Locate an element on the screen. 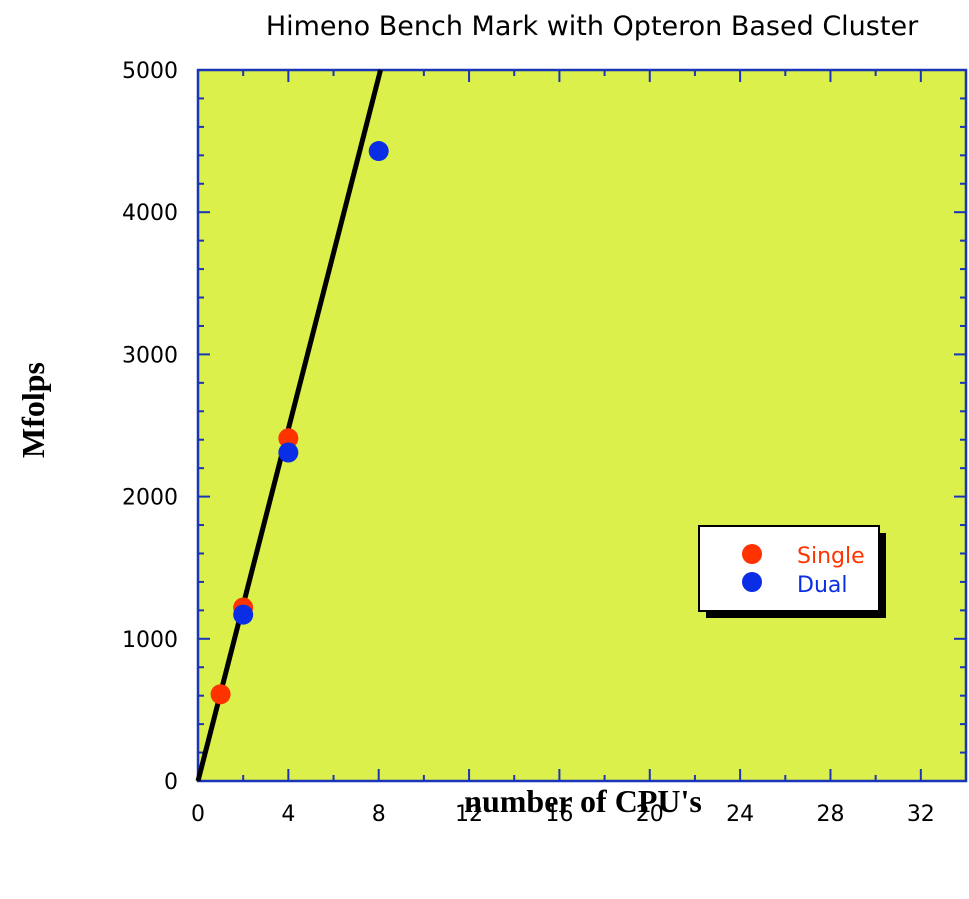  legend-label-dual: Dual is located at coordinates (822, 585).